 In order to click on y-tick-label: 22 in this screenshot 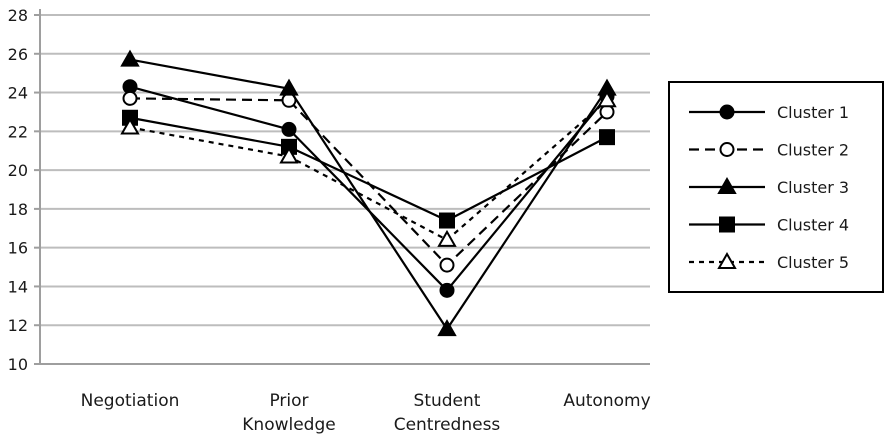, I will do `click(18, 131)`.